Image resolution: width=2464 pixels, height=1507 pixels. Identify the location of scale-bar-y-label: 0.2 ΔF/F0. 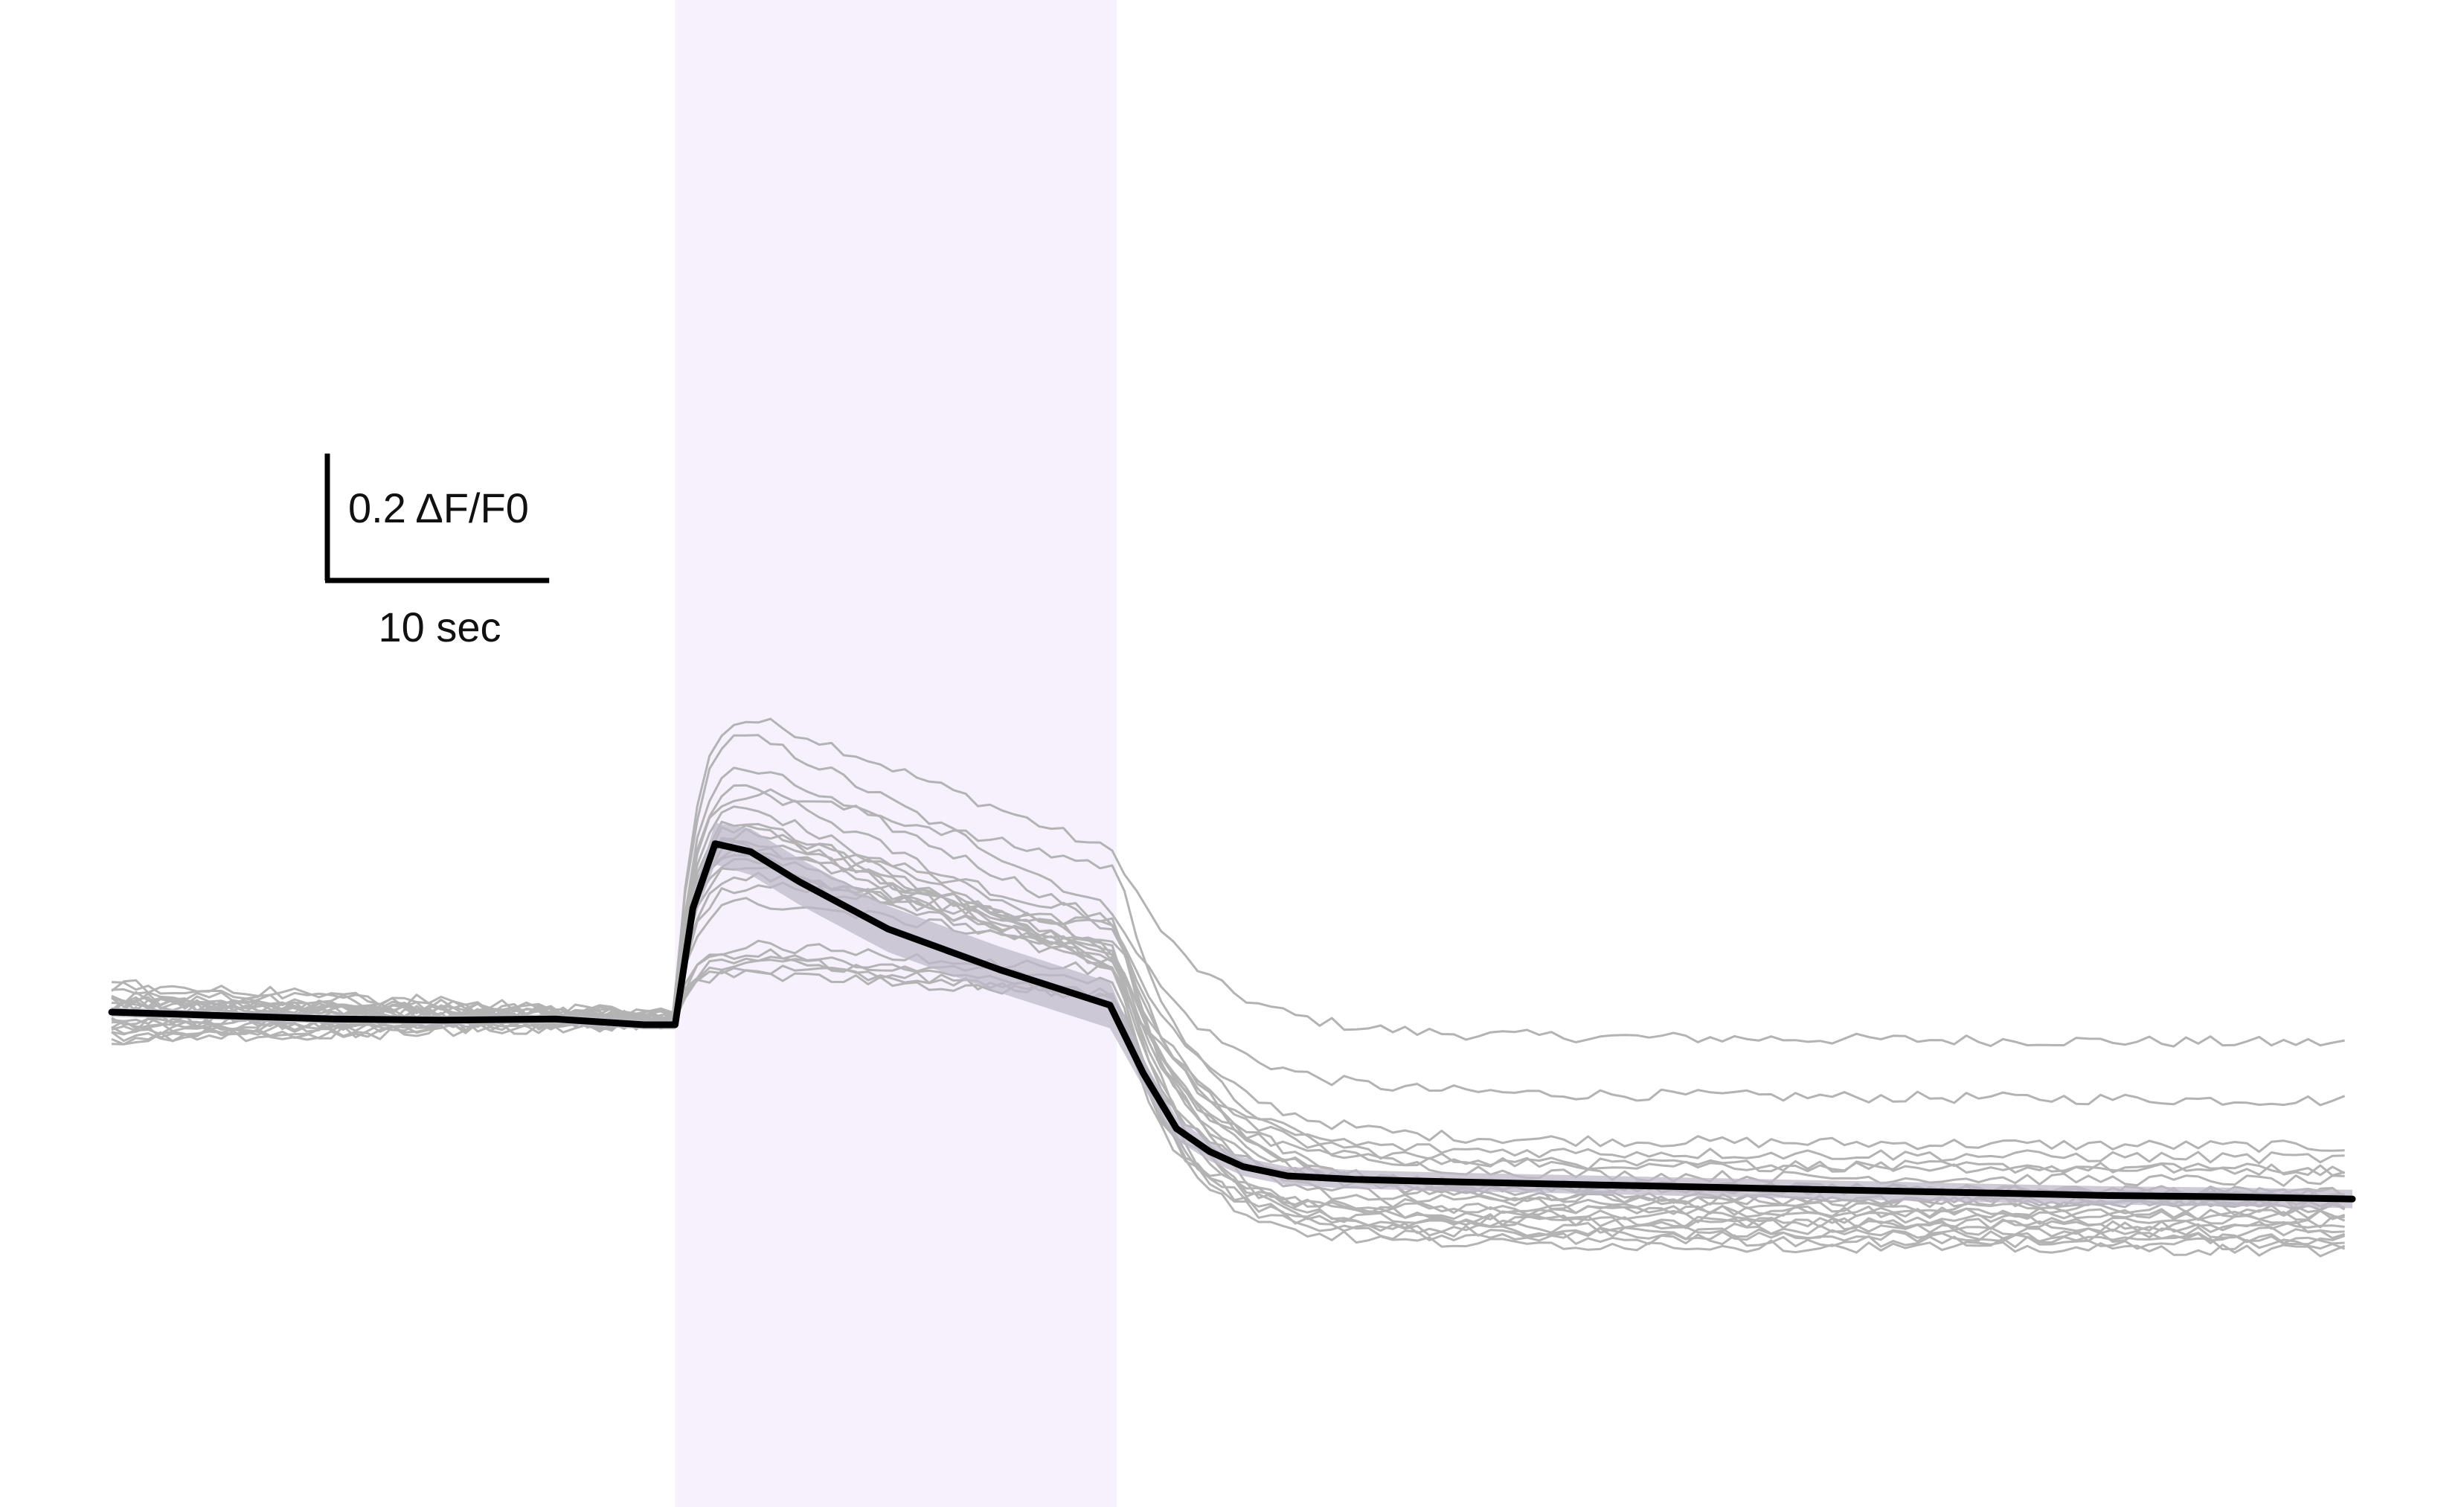
(438, 507).